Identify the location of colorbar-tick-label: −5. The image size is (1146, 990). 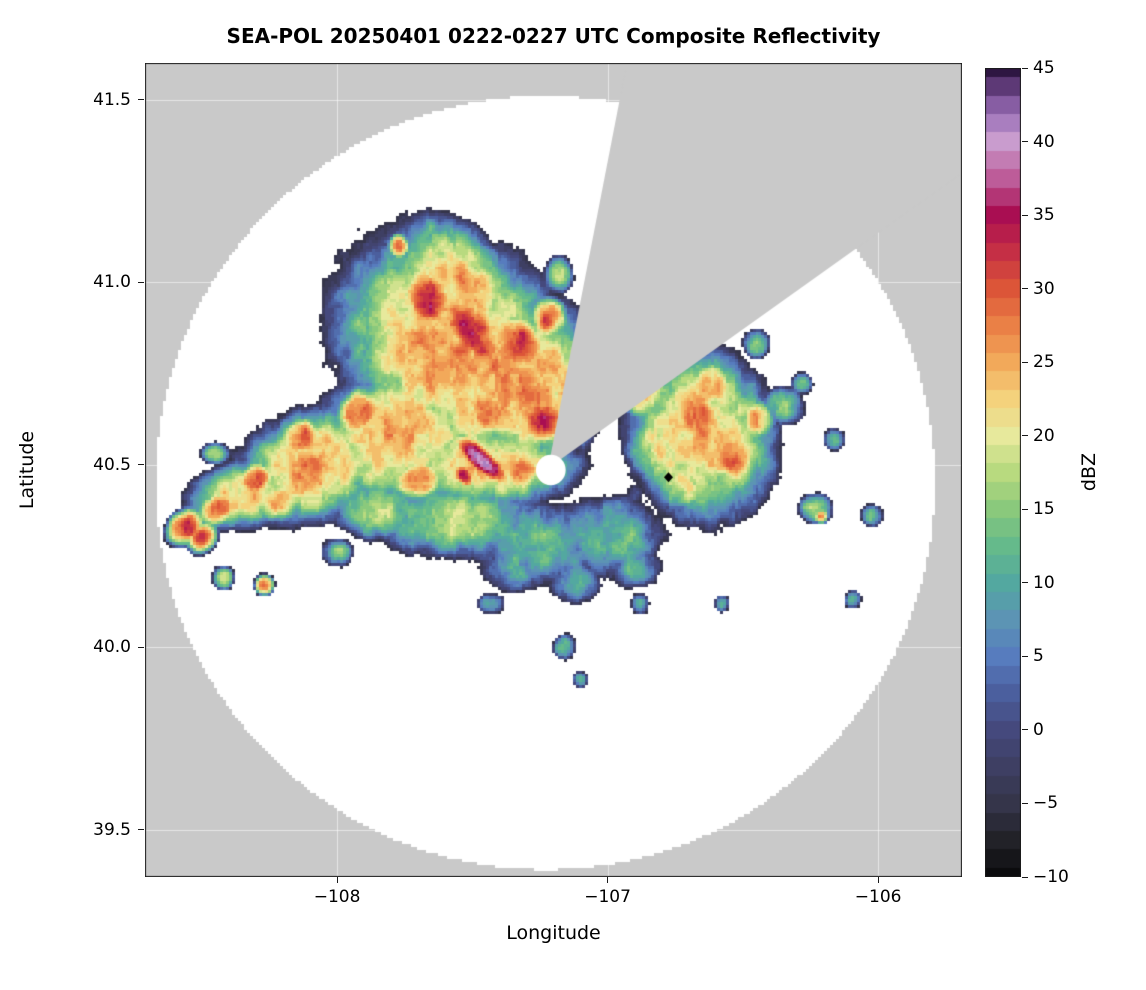
(1046, 803).